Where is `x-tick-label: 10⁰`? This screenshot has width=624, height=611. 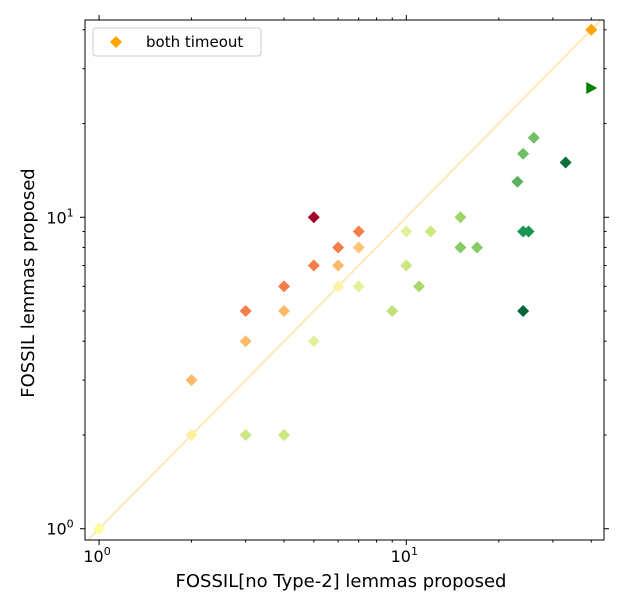 x-tick-label: 10⁰ is located at coordinates (96, 555).